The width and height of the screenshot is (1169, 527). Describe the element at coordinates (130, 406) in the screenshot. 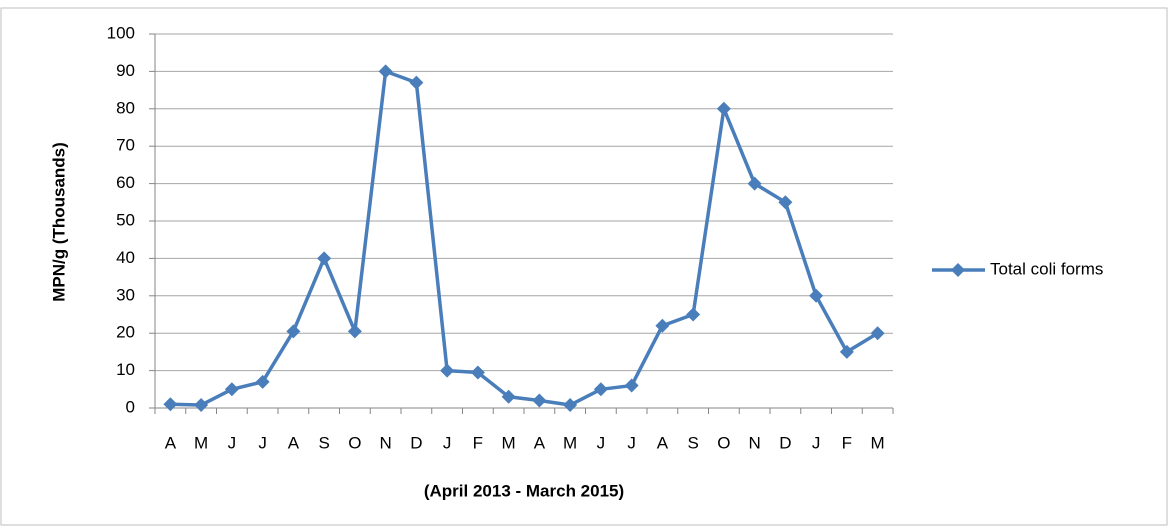

I see `y-tick-label: 0` at that location.